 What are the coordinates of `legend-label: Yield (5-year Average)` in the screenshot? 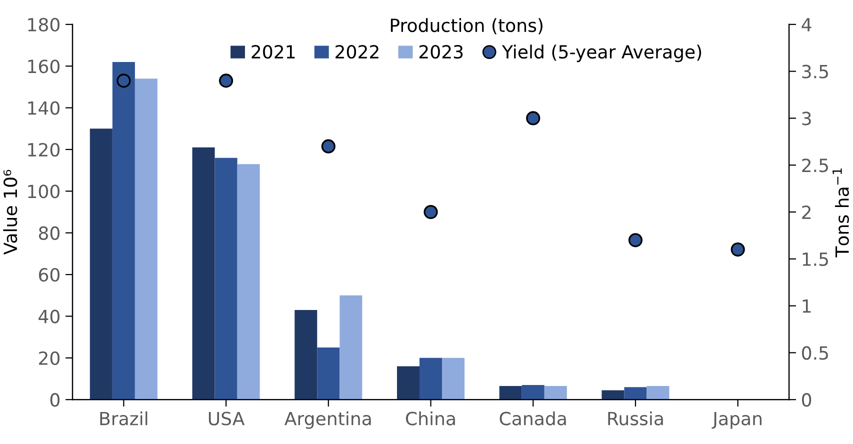 It's located at (602, 53).